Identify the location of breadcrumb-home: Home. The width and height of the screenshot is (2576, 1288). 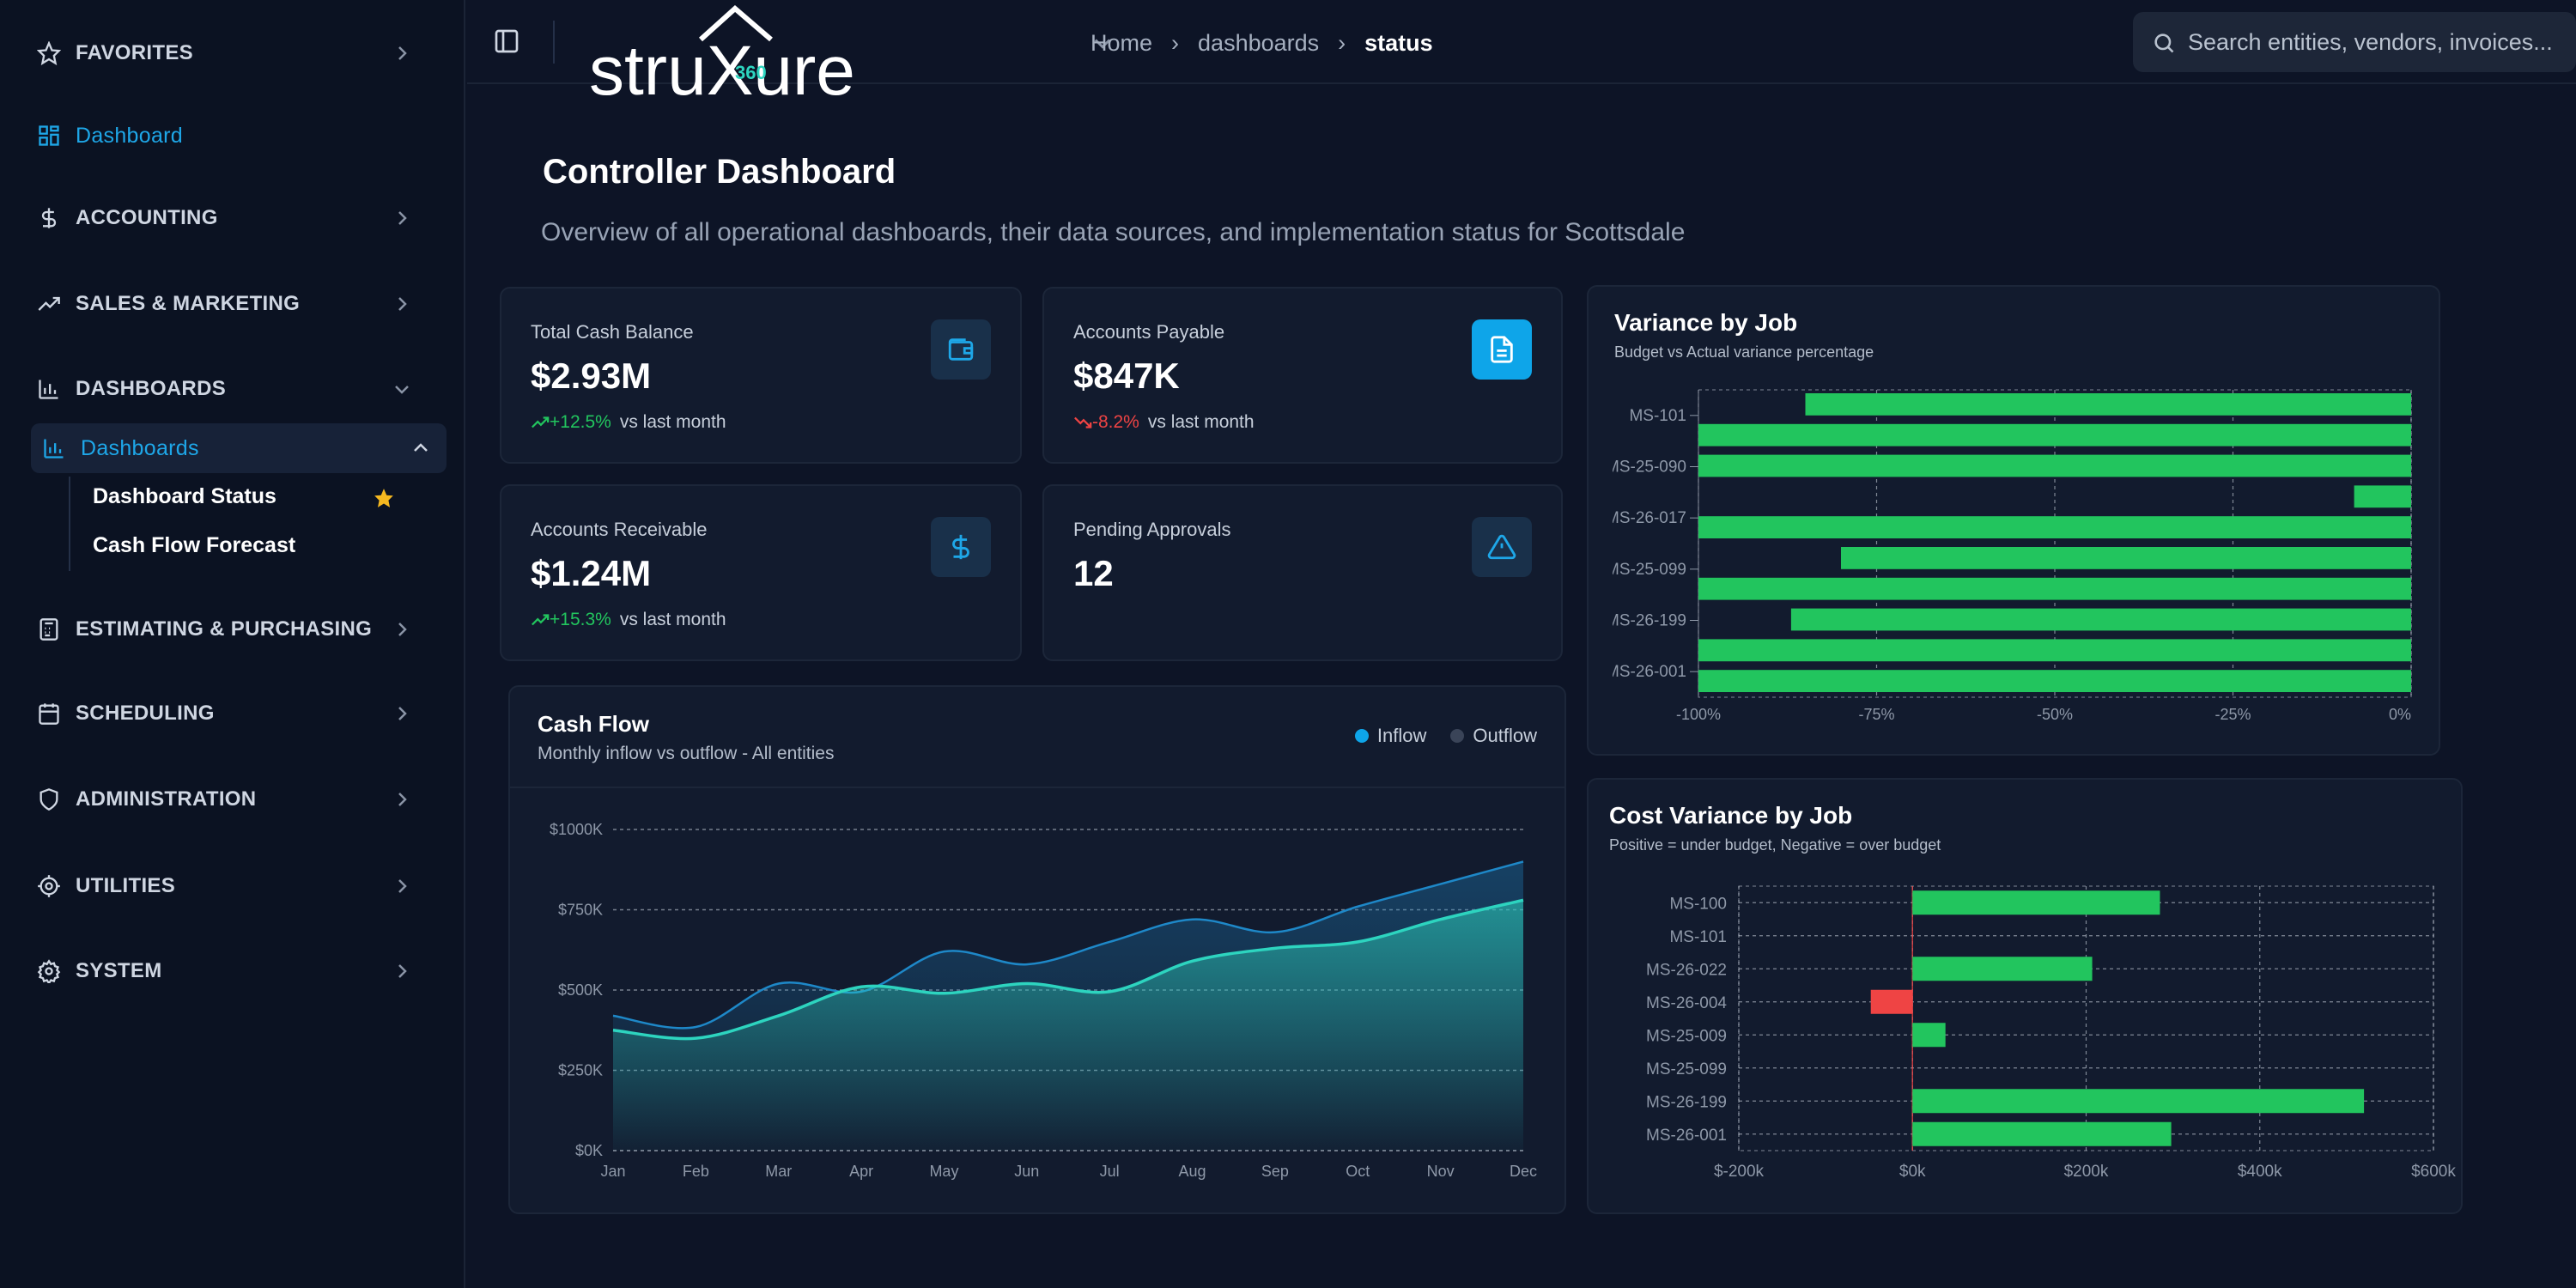
(1122, 42).